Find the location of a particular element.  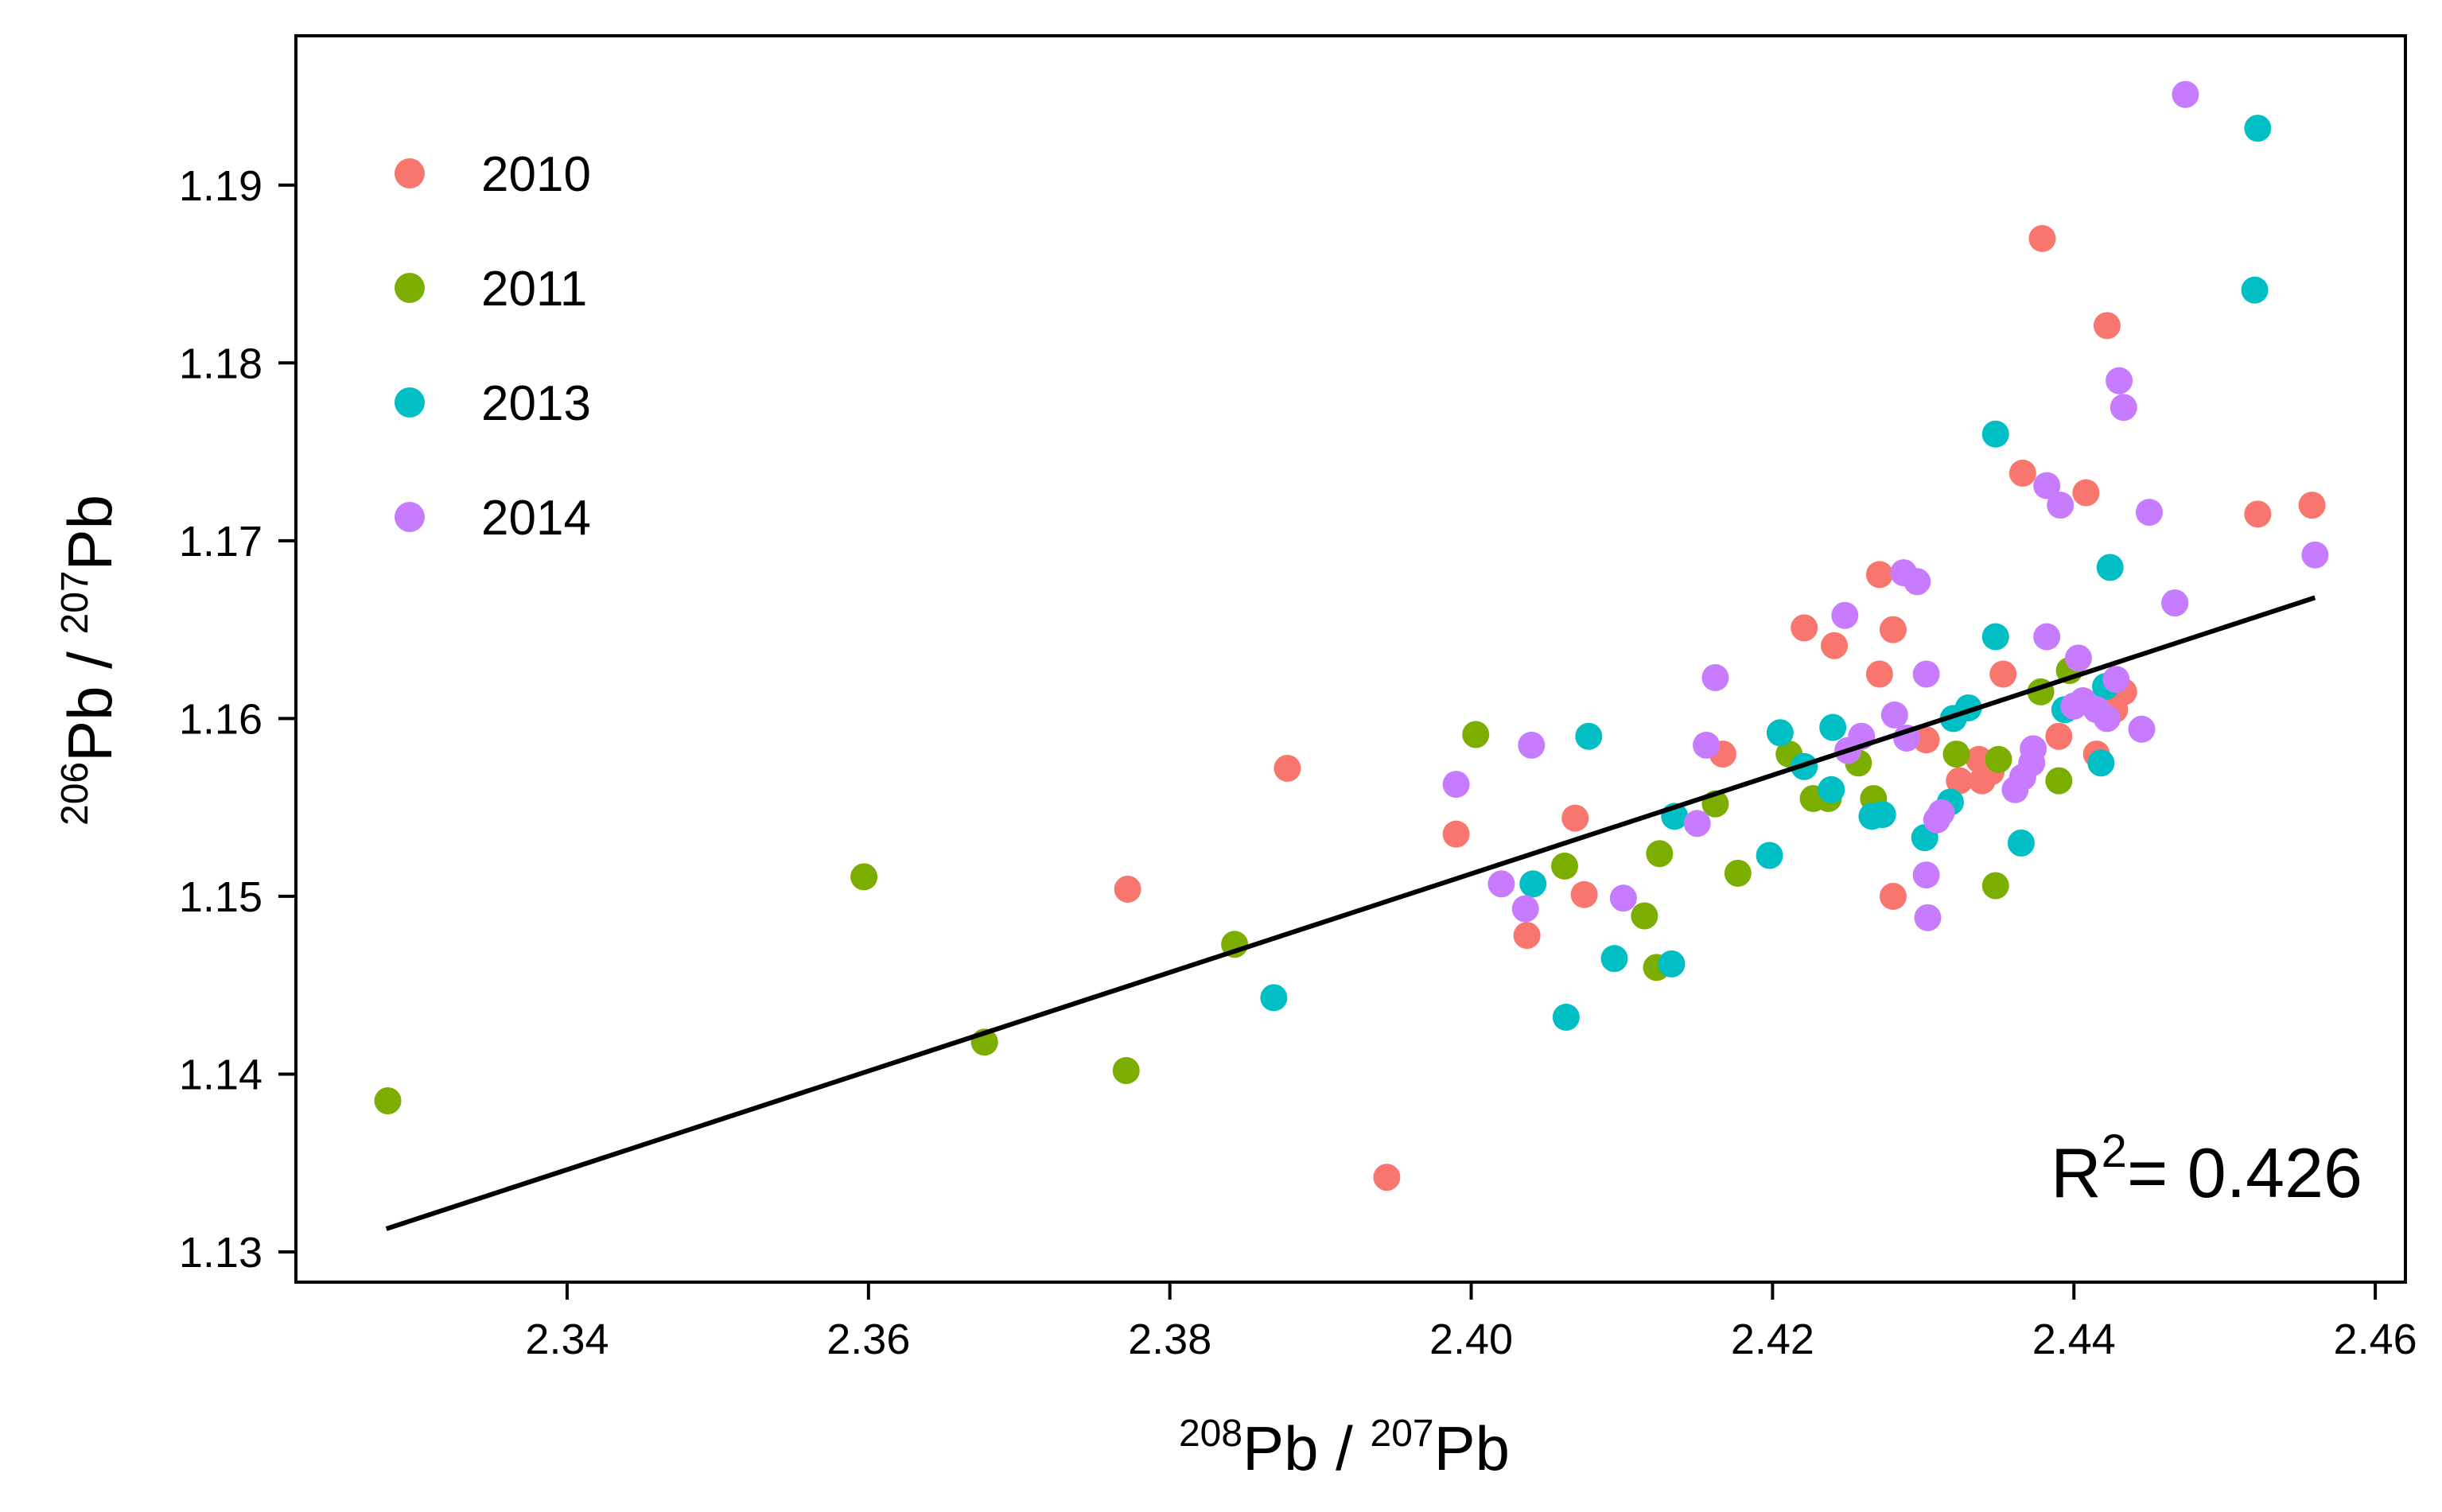

x-tick-label: 2.46 is located at coordinates (2375, 1339).